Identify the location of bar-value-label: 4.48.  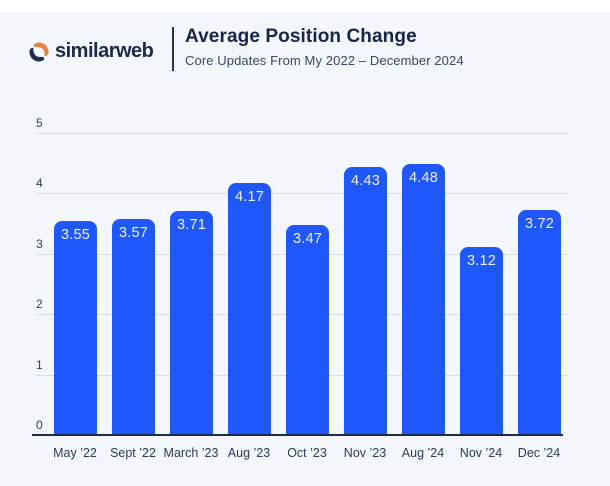
(423, 178).